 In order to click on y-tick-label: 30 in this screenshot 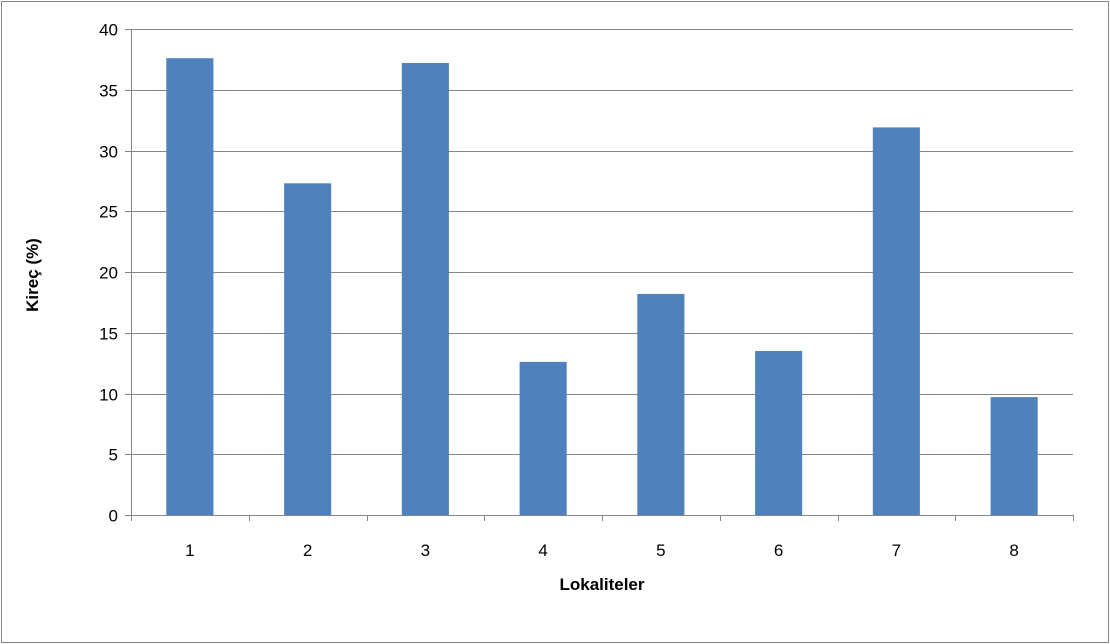, I will do `click(108, 152)`.